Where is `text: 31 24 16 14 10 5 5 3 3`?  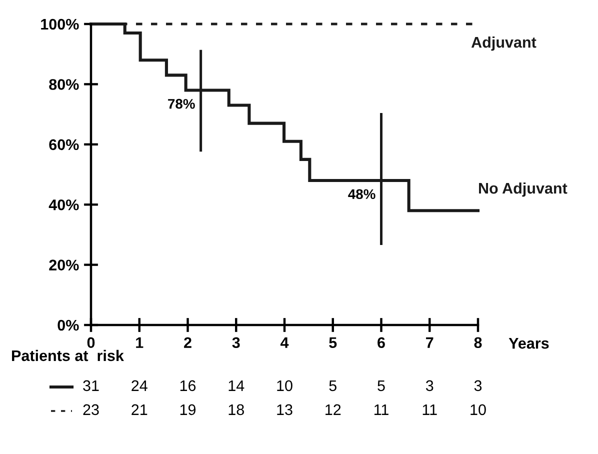 text: 31 24 16 14 10 5 5 3 3 is located at coordinates (282, 386).